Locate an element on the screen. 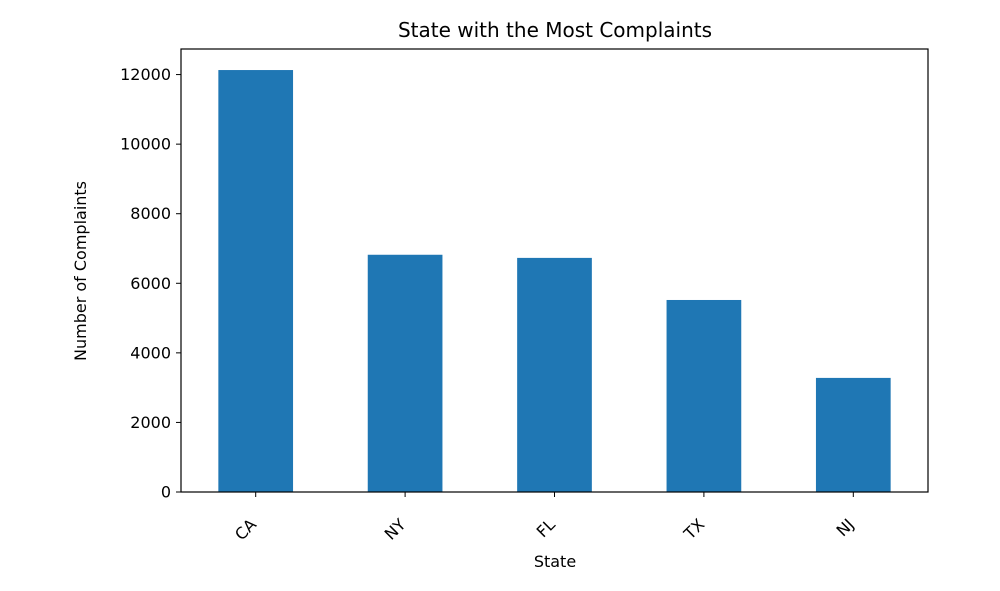  x-tick-label: CA is located at coordinates (245, 529).